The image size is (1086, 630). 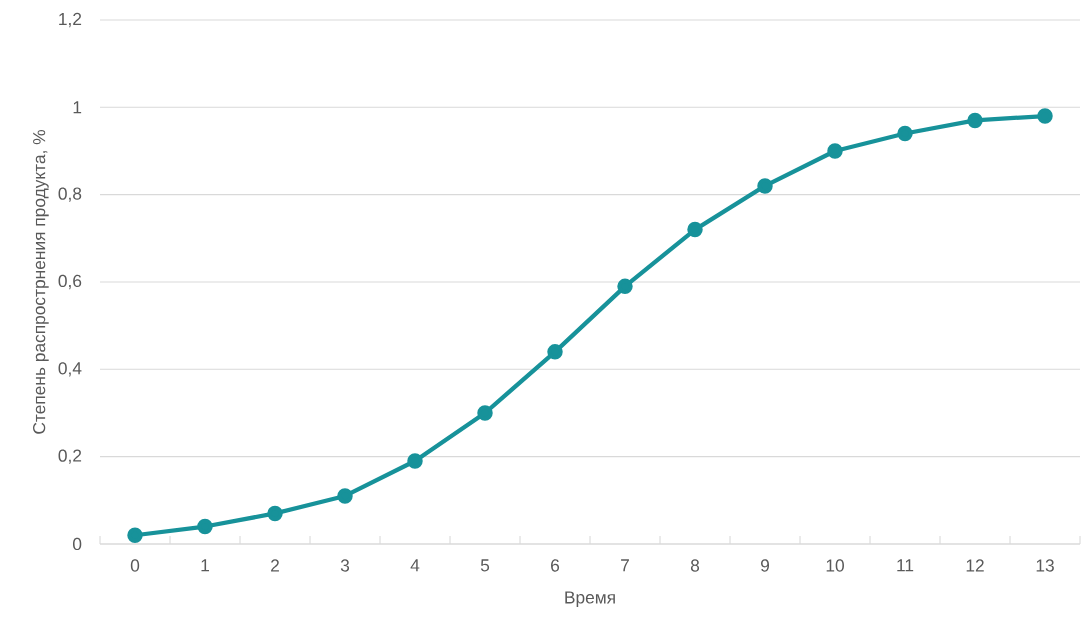 What do you see at coordinates (485, 565) in the screenshot?
I see `x-tick-label: 5` at bounding box center [485, 565].